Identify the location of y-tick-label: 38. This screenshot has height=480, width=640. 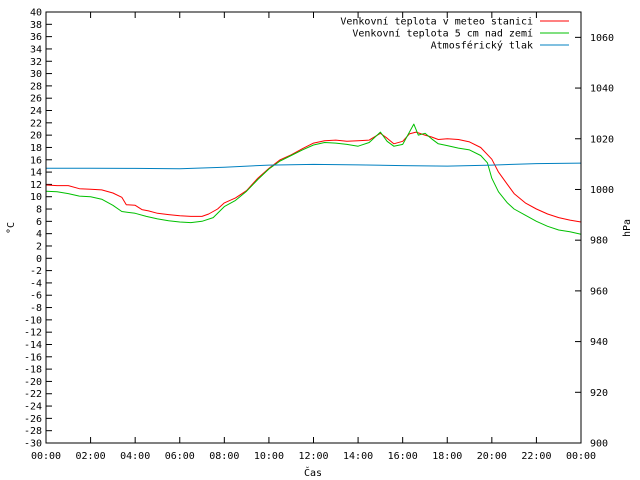
(36, 25).